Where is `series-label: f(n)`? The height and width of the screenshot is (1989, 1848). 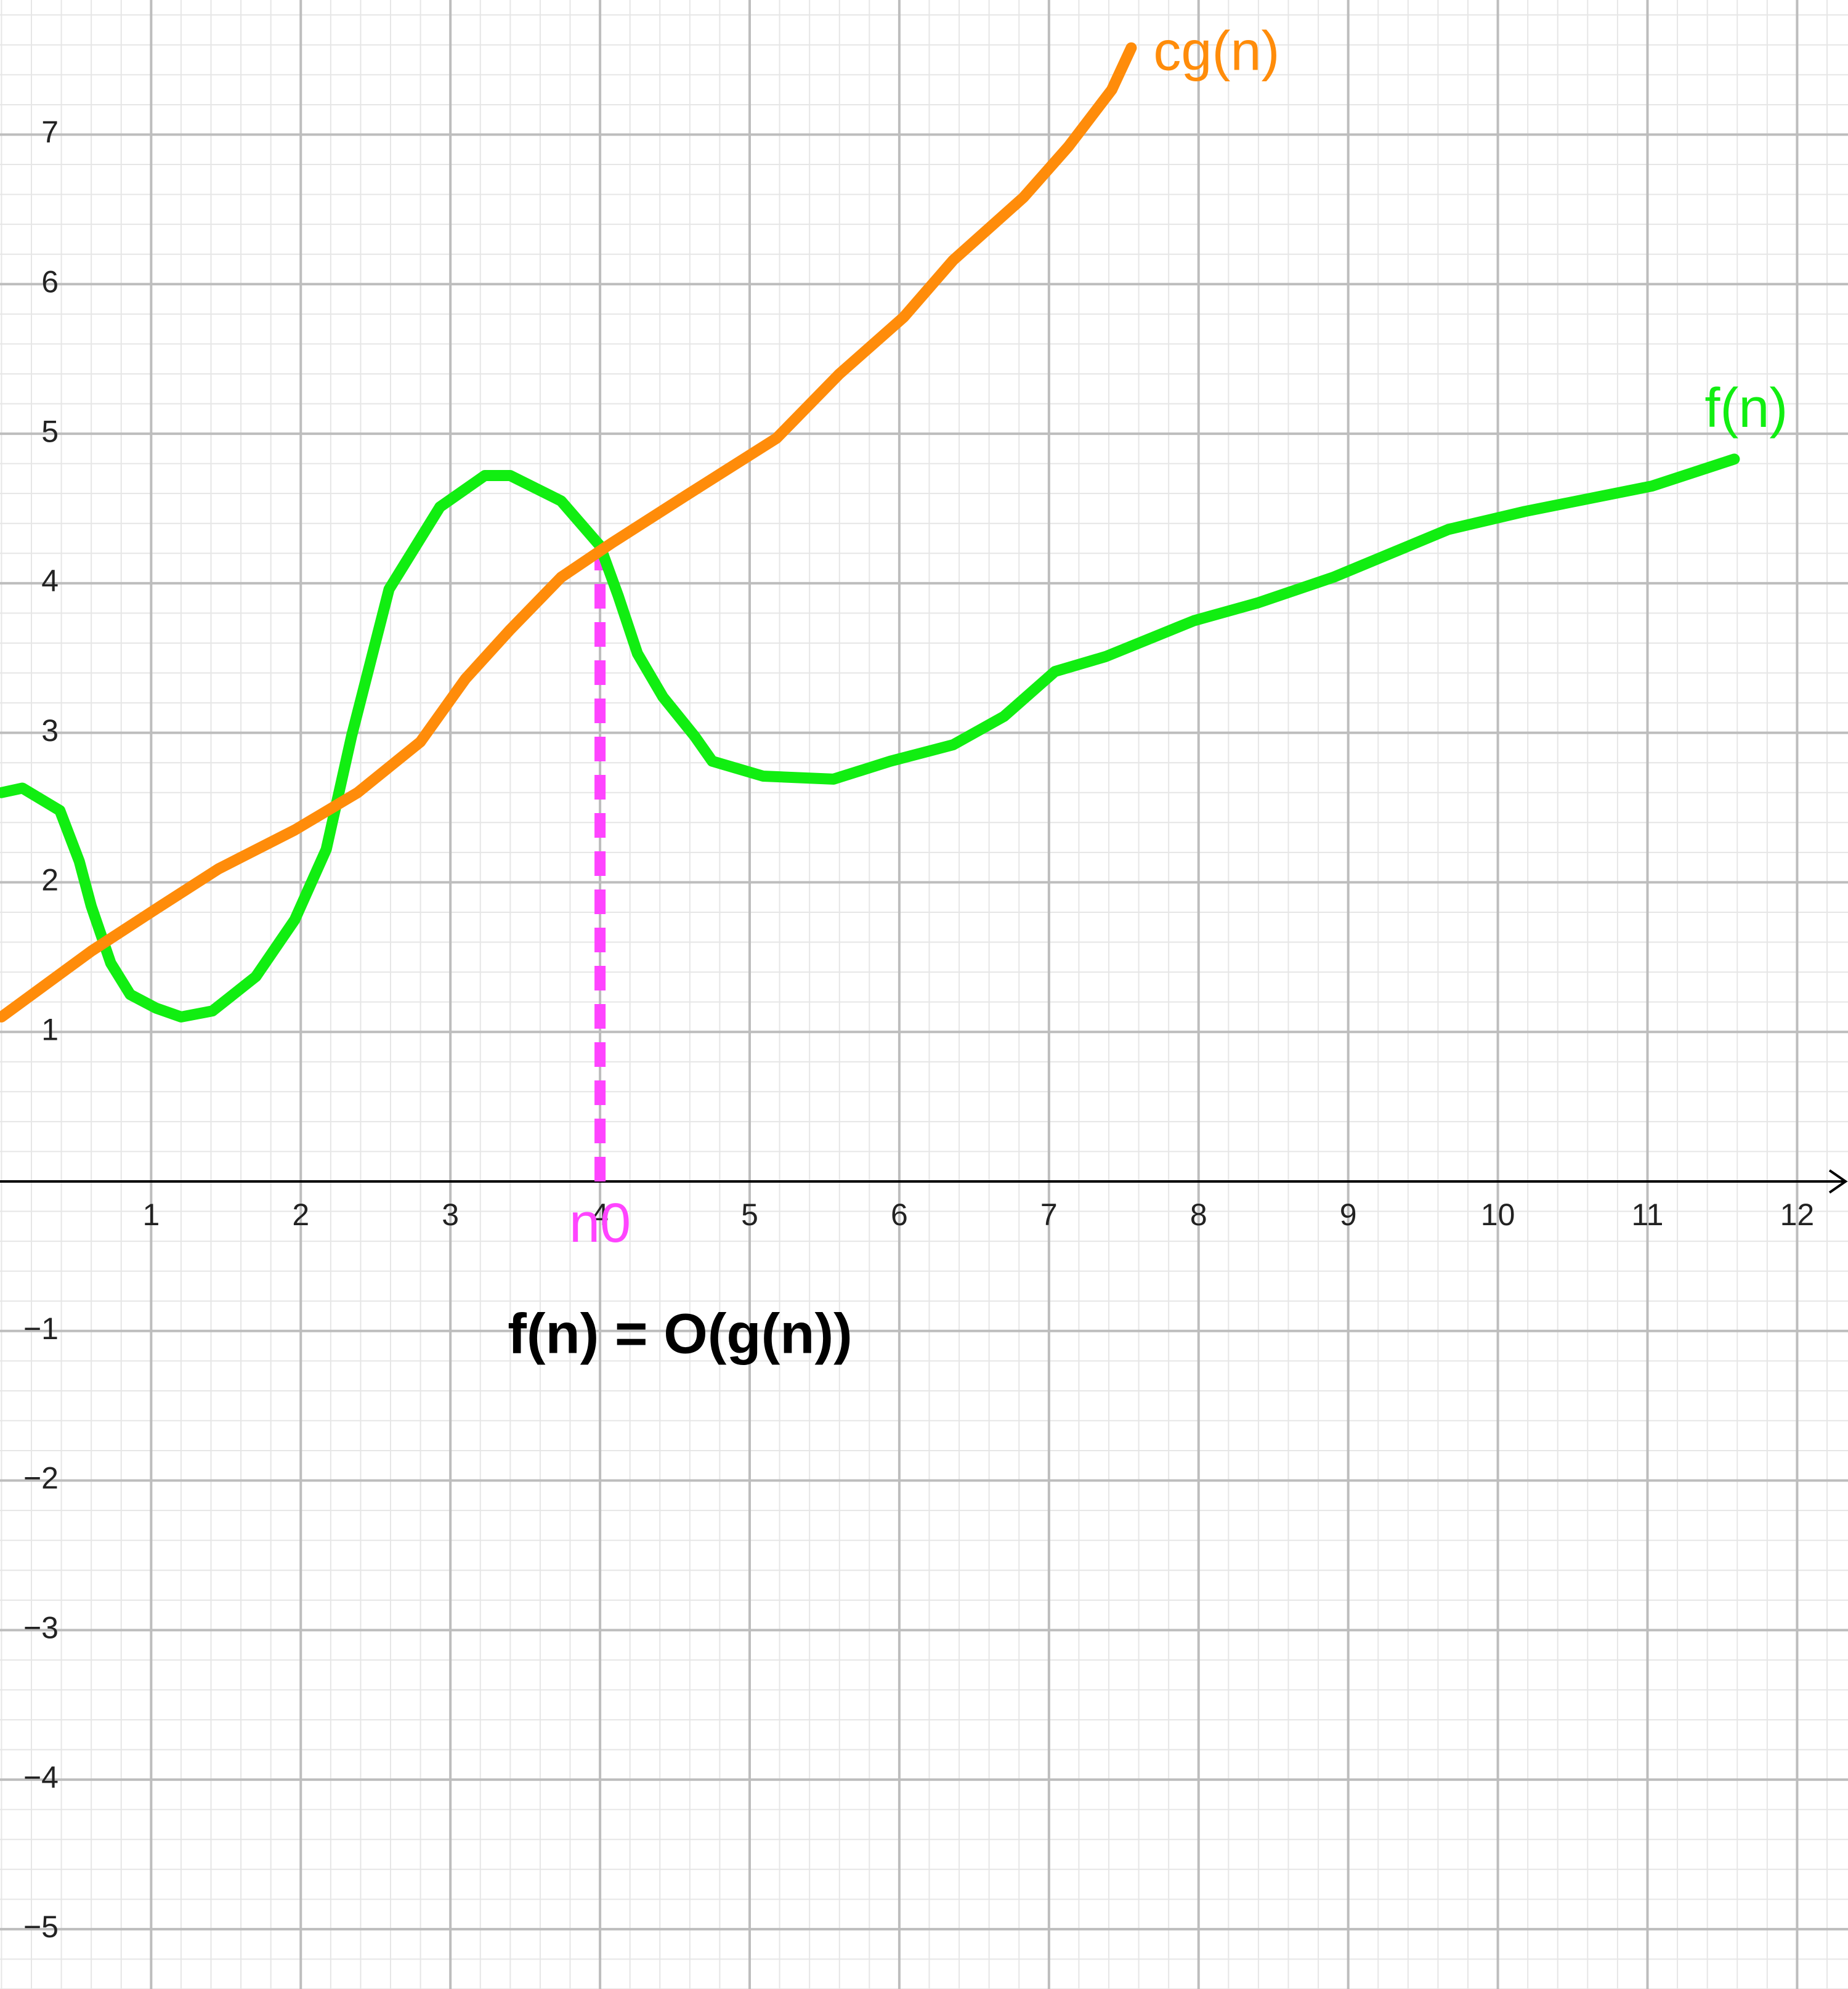
series-label: f(n) is located at coordinates (1746, 408).